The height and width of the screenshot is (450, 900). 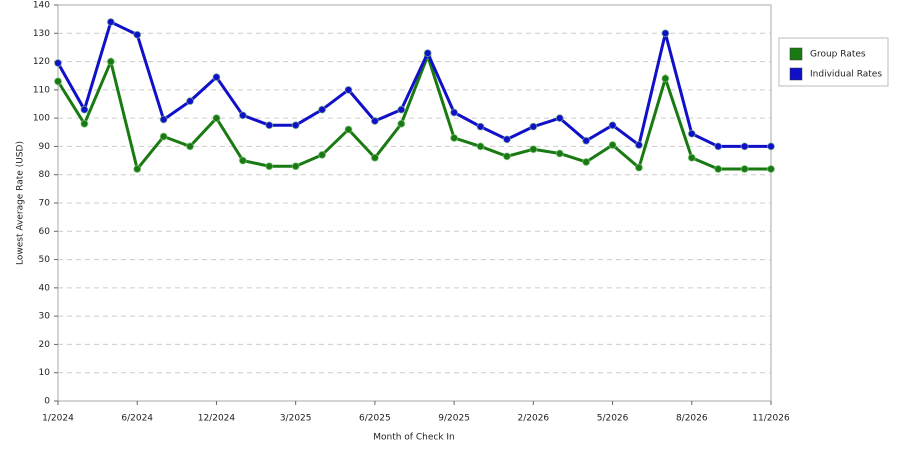 What do you see at coordinates (296, 419) in the screenshot?
I see `x-tick-label: 3/2025` at bounding box center [296, 419].